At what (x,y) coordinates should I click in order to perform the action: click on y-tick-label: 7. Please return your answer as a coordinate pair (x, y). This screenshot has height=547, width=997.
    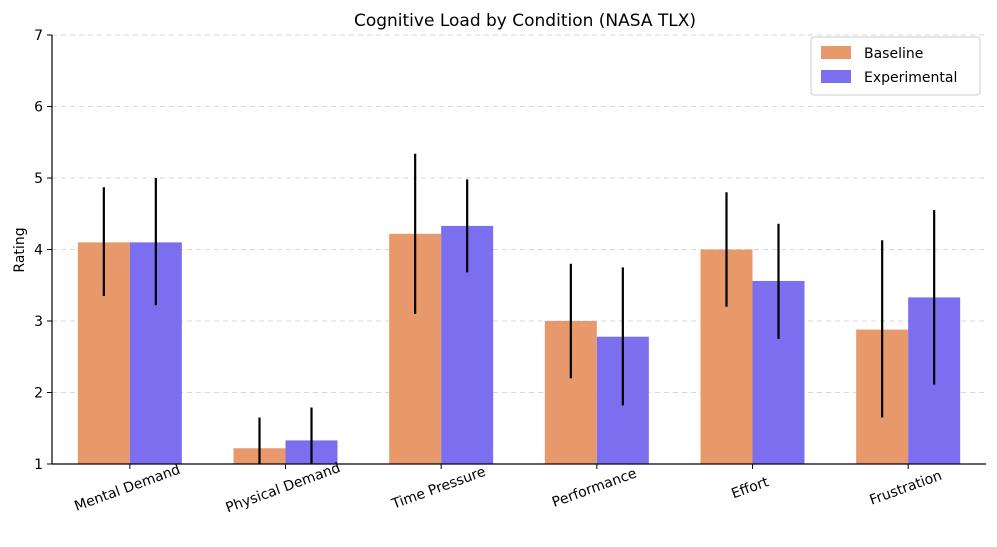
    Looking at the image, I should click on (38, 36).